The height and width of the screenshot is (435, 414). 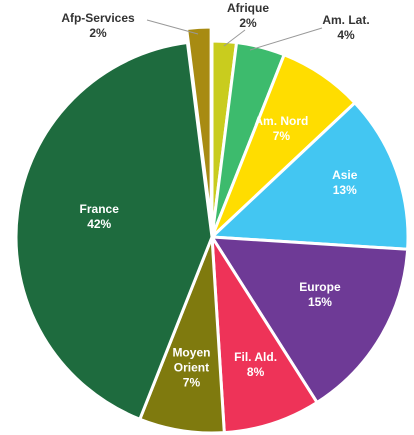 I want to click on slice-value-europe: 15%, so click(x=320, y=302).